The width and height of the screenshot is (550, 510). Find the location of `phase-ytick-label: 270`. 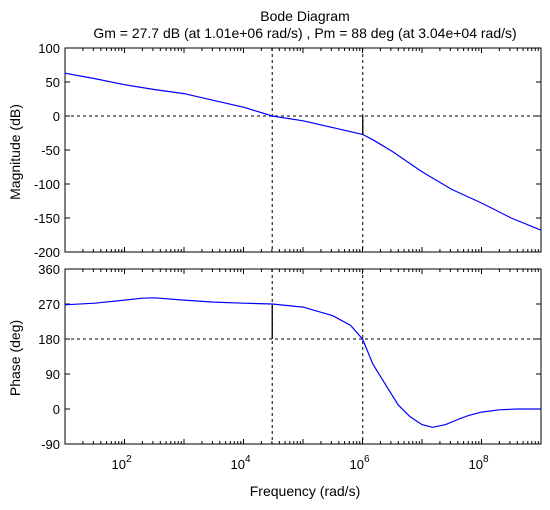

phase-ytick-label: 270 is located at coordinates (49, 304).